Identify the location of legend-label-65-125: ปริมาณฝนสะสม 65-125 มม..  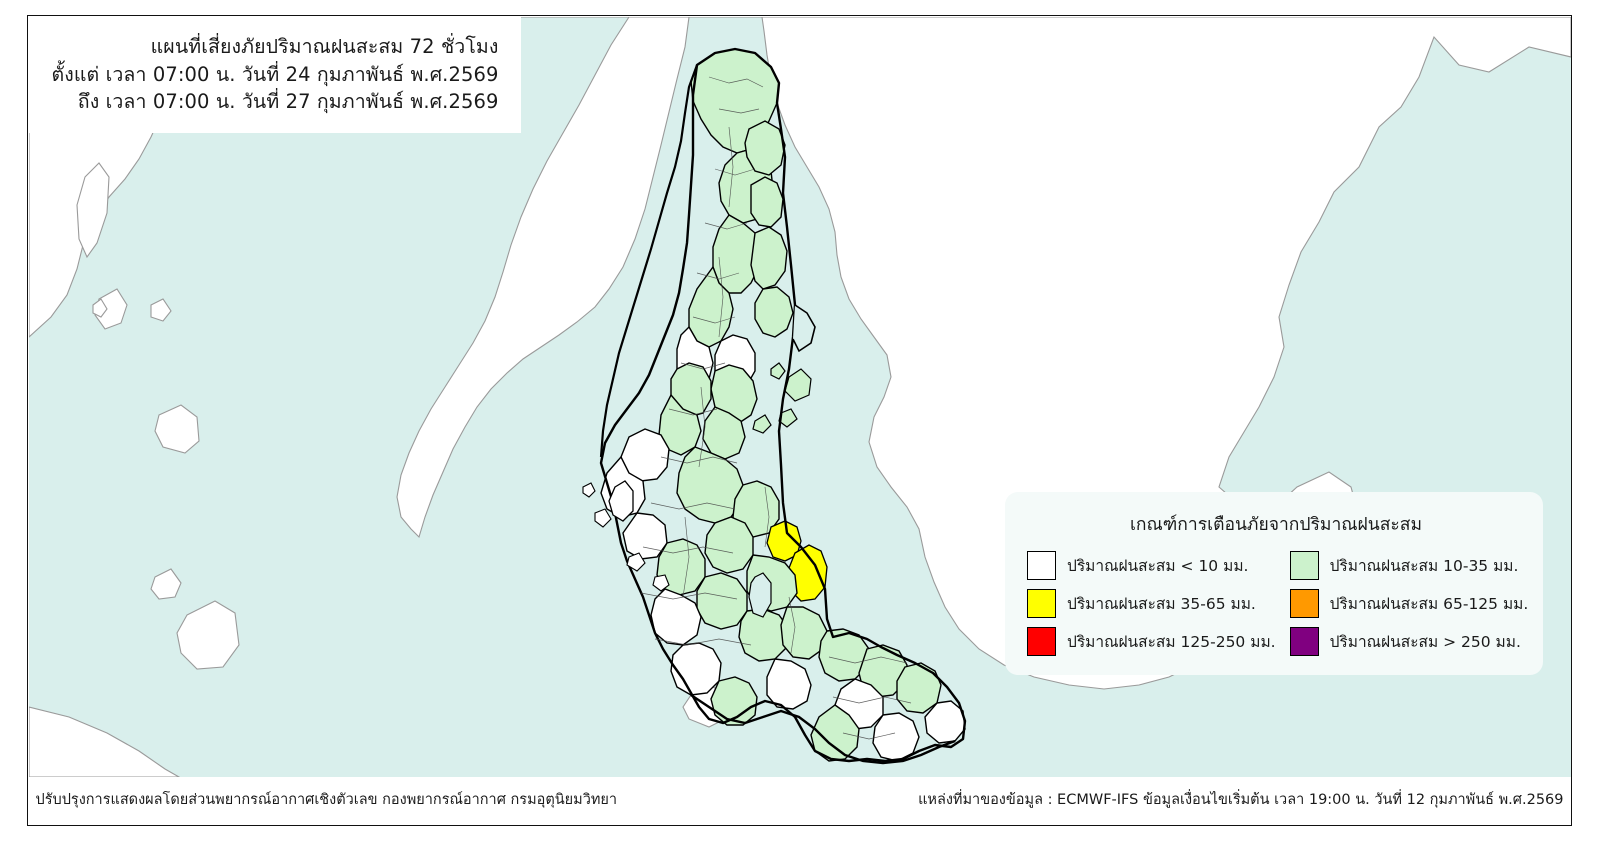
(1429, 604).